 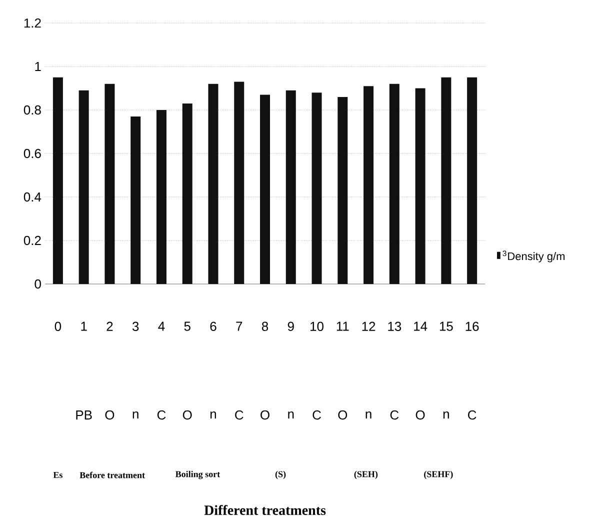 What do you see at coordinates (239, 326) in the screenshot?
I see `x-tick-label: 7` at bounding box center [239, 326].